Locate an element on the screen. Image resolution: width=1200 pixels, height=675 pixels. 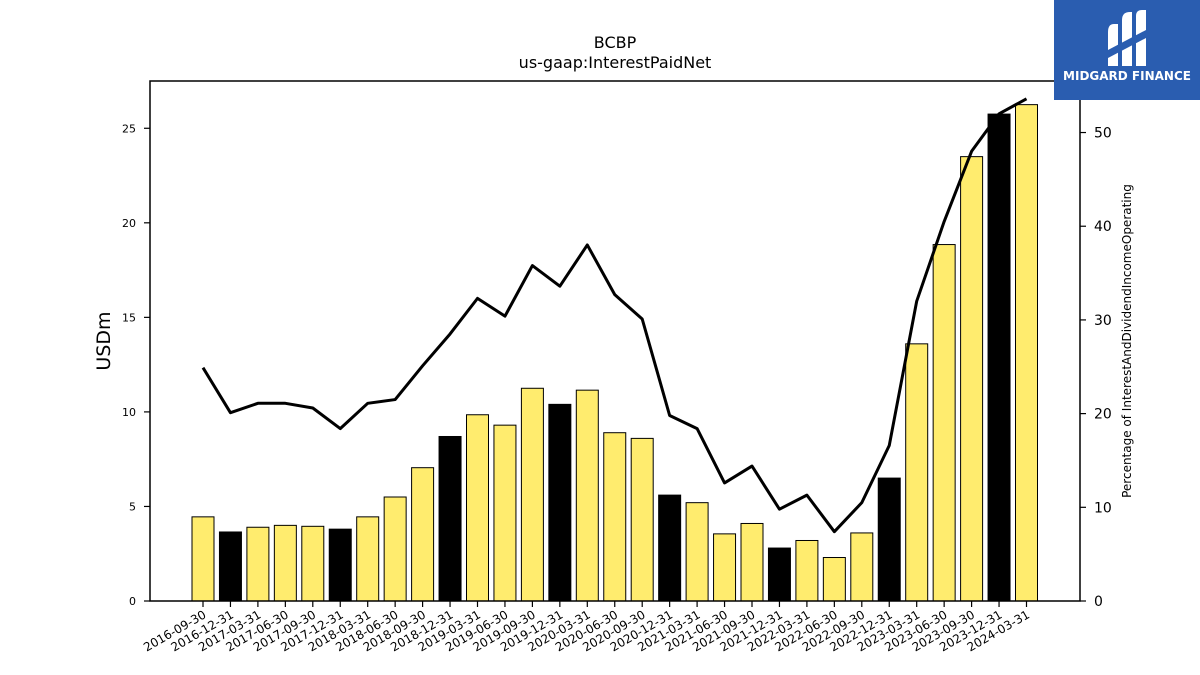
logo-text: MIDGARD FINANCE is located at coordinates (1127, 76).